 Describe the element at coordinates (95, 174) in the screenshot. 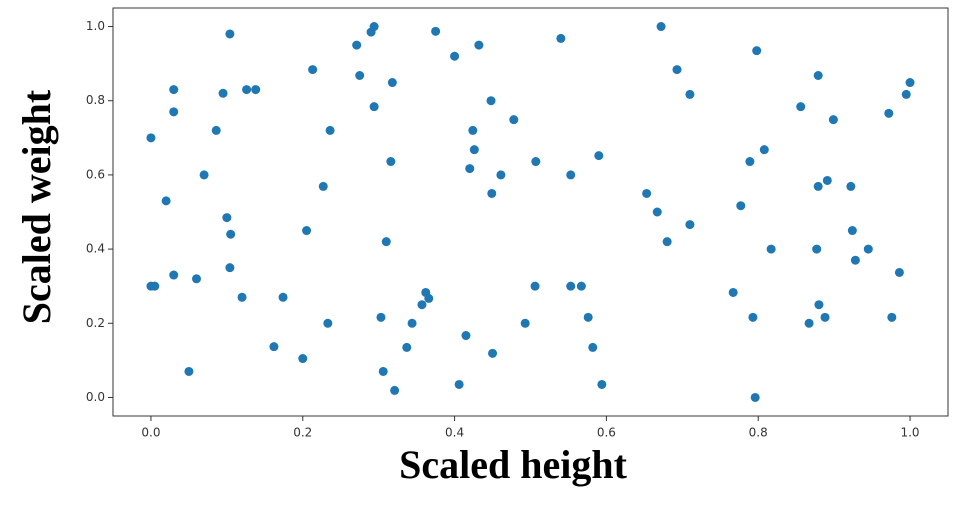

I see `y-tick-label: 0.6` at that location.